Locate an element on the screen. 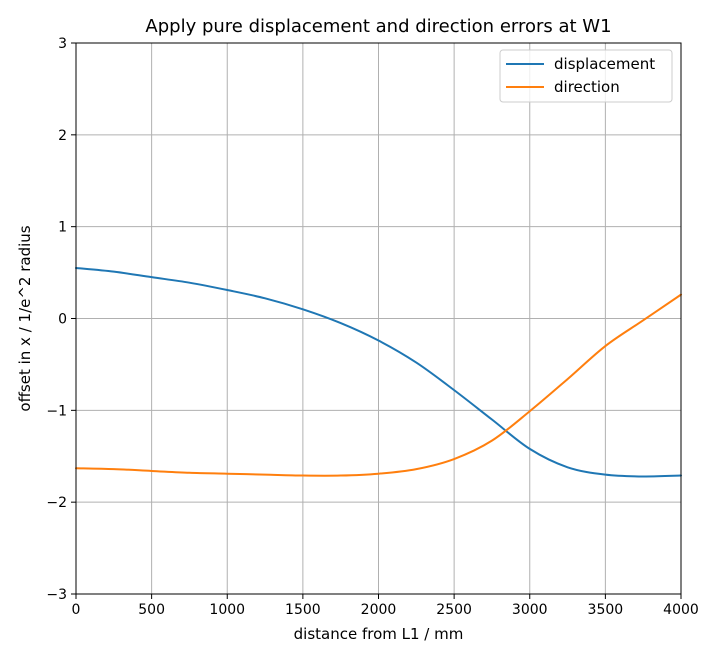 The height and width of the screenshot is (660, 720). x-tick-label: 1500 is located at coordinates (303, 610).